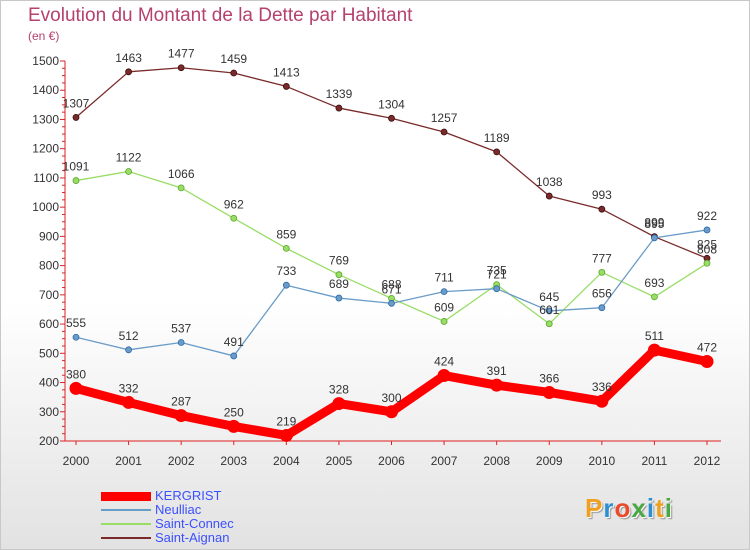 The width and height of the screenshot is (750, 550). Describe the element at coordinates (602, 258) in the screenshot. I see `data-label: 777` at that location.